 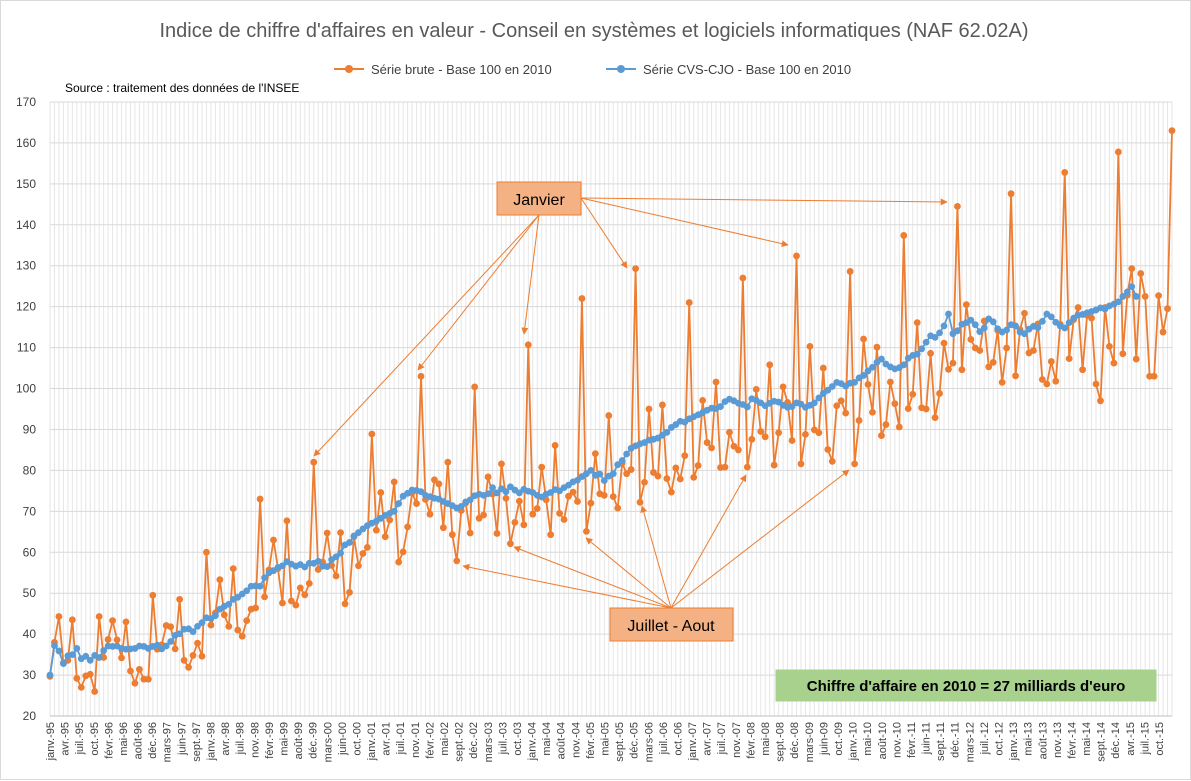 I want to click on annotation-juillet-aout-label: Juillet - Aout, so click(x=671, y=626).